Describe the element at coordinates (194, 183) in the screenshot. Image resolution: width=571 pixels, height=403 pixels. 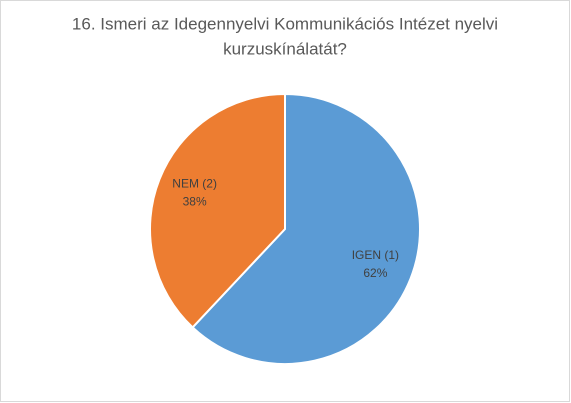
I see `slice-label: NEM (2)` at that location.